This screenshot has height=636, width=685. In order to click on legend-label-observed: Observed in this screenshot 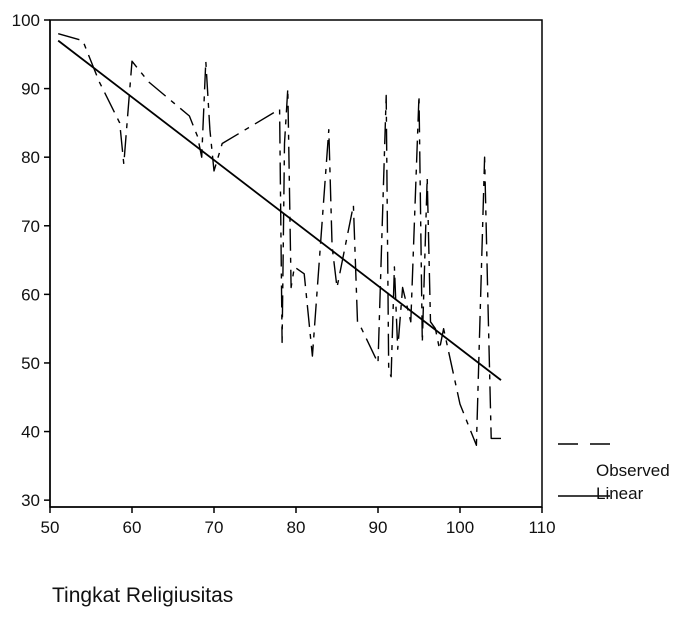, I will do `click(633, 470)`.